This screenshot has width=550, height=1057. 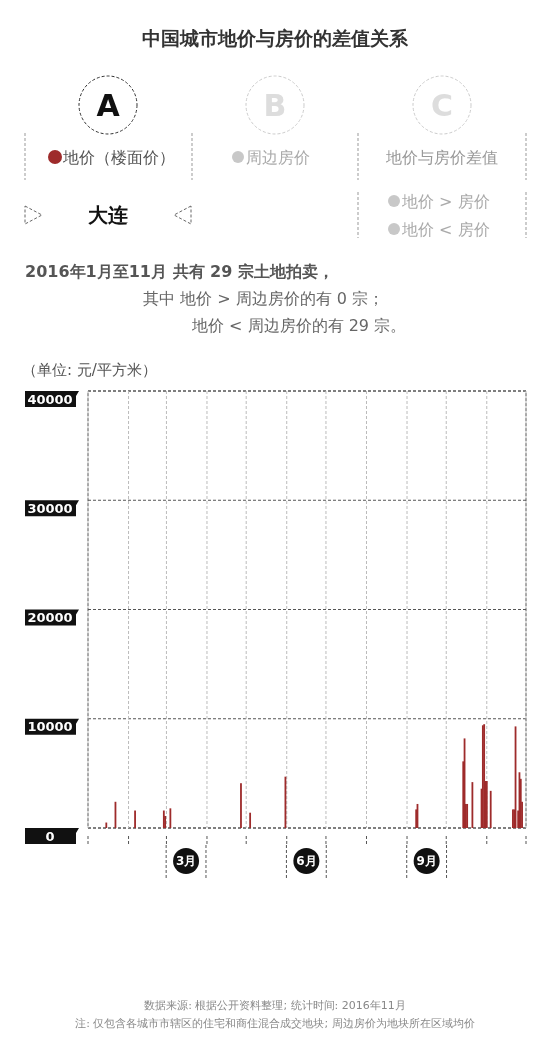 What do you see at coordinates (50, 727) in the screenshot?
I see `y-tick-label: 10000` at bounding box center [50, 727].